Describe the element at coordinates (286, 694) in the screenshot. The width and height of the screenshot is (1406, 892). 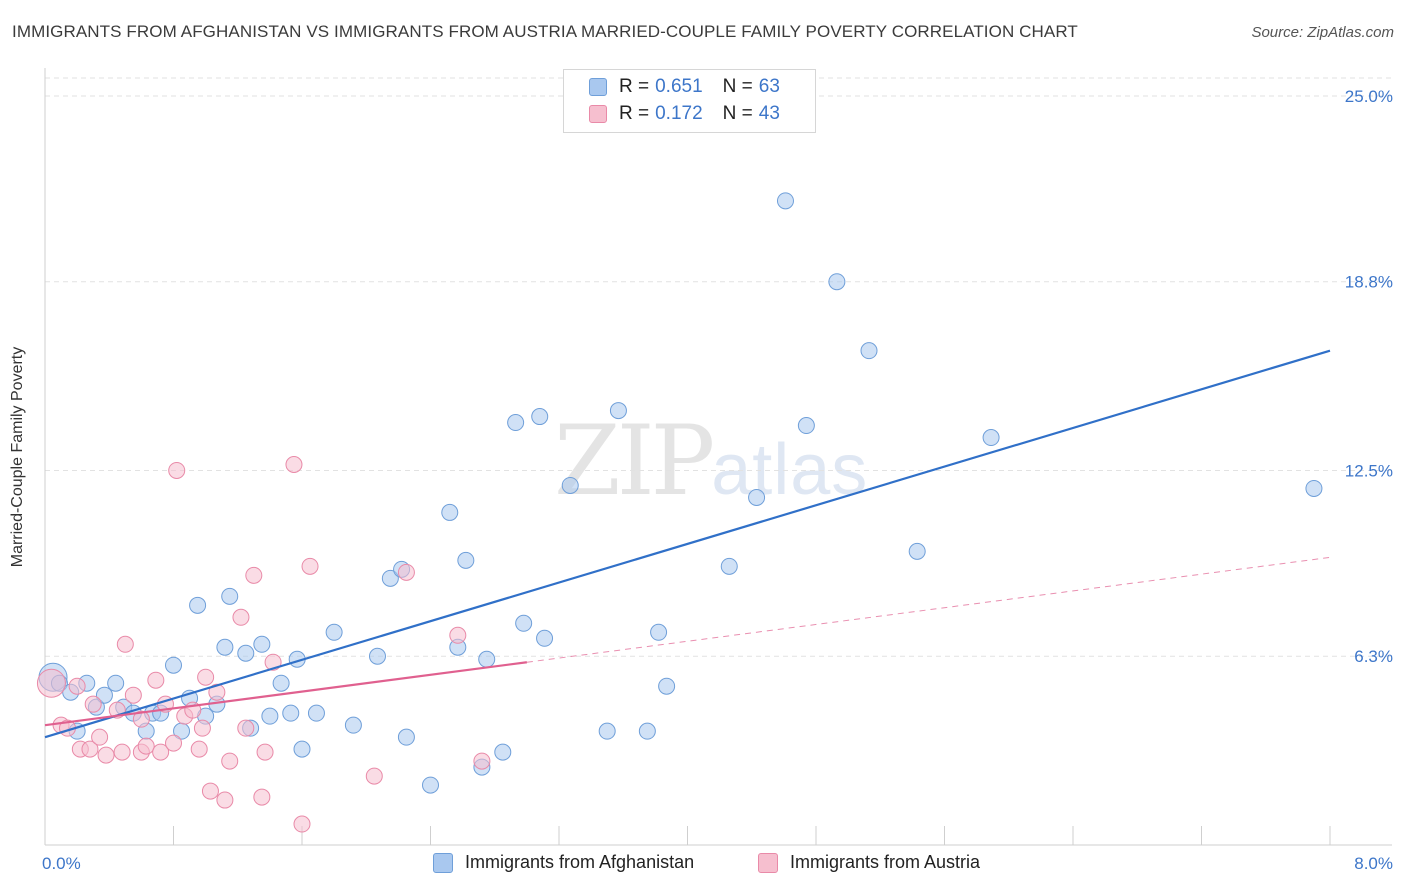
I see `austria-trend-line` at that location.